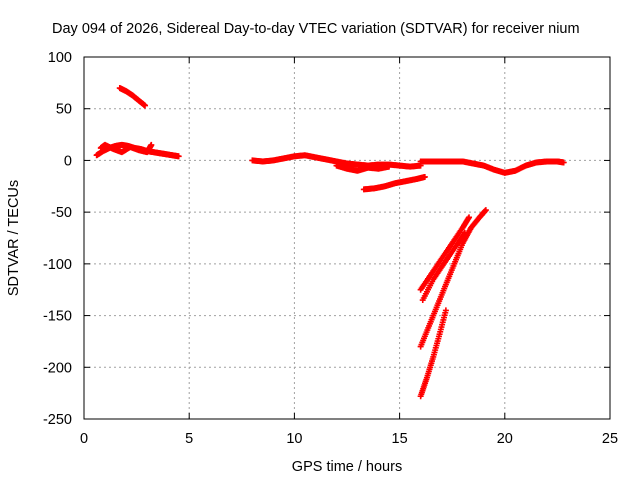  I want to click on y-tick-label: -200, so click(57, 368).